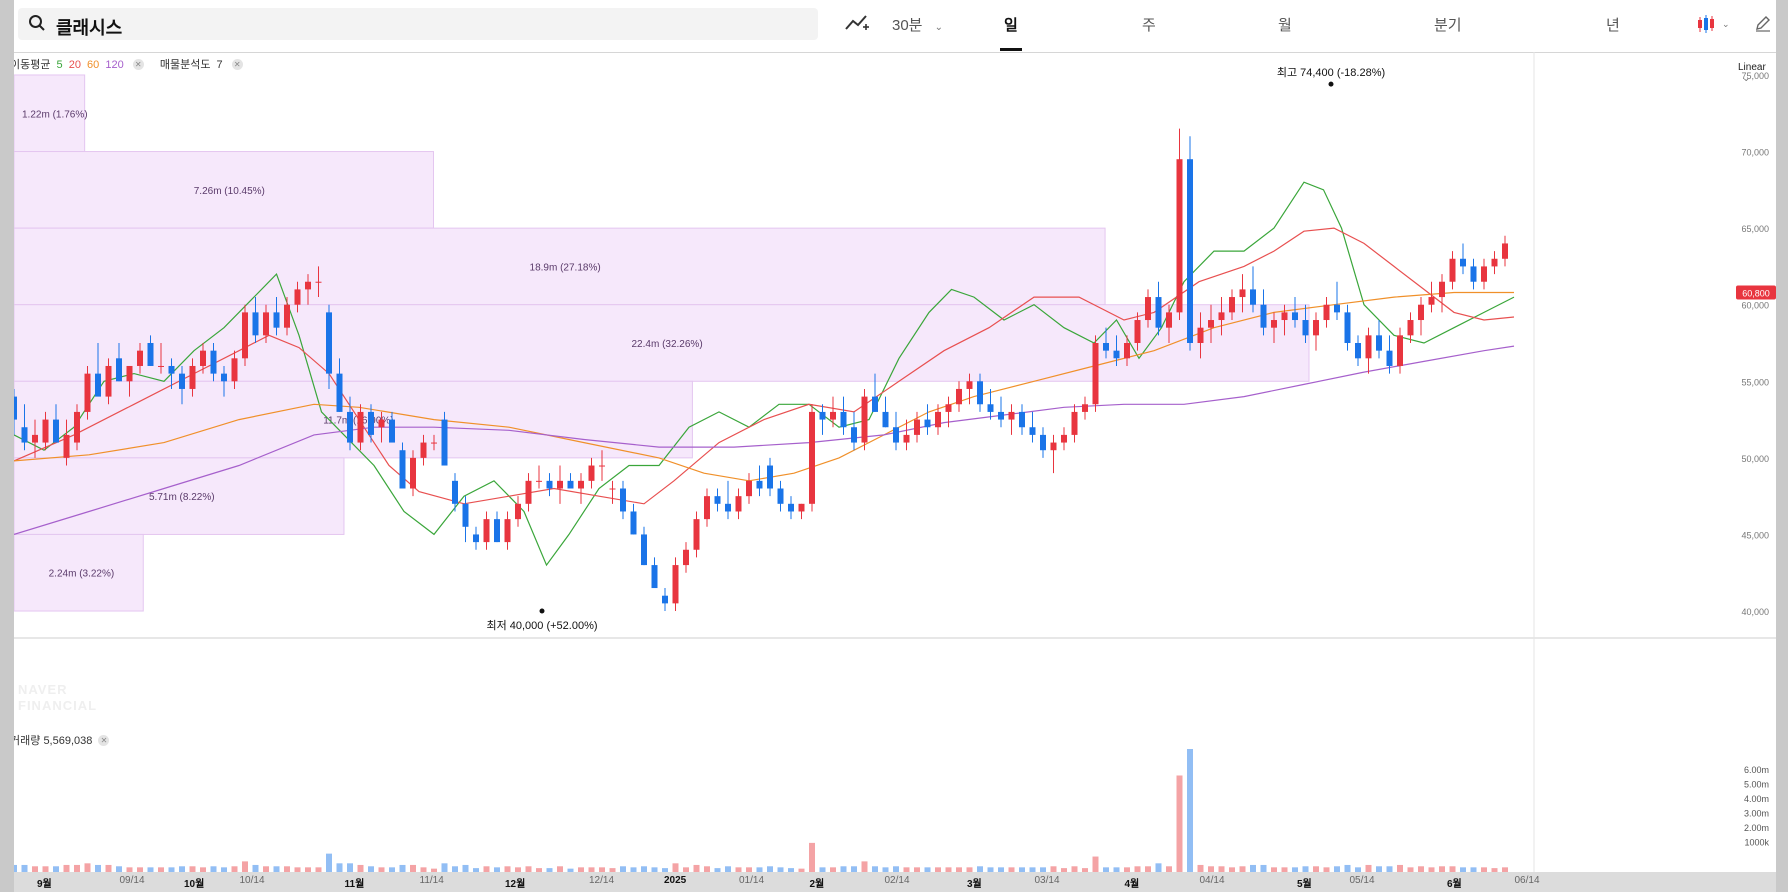  What do you see at coordinates (917, 24) in the screenshot?
I see `minute-interval-select: 30분 ⌄` at bounding box center [917, 24].